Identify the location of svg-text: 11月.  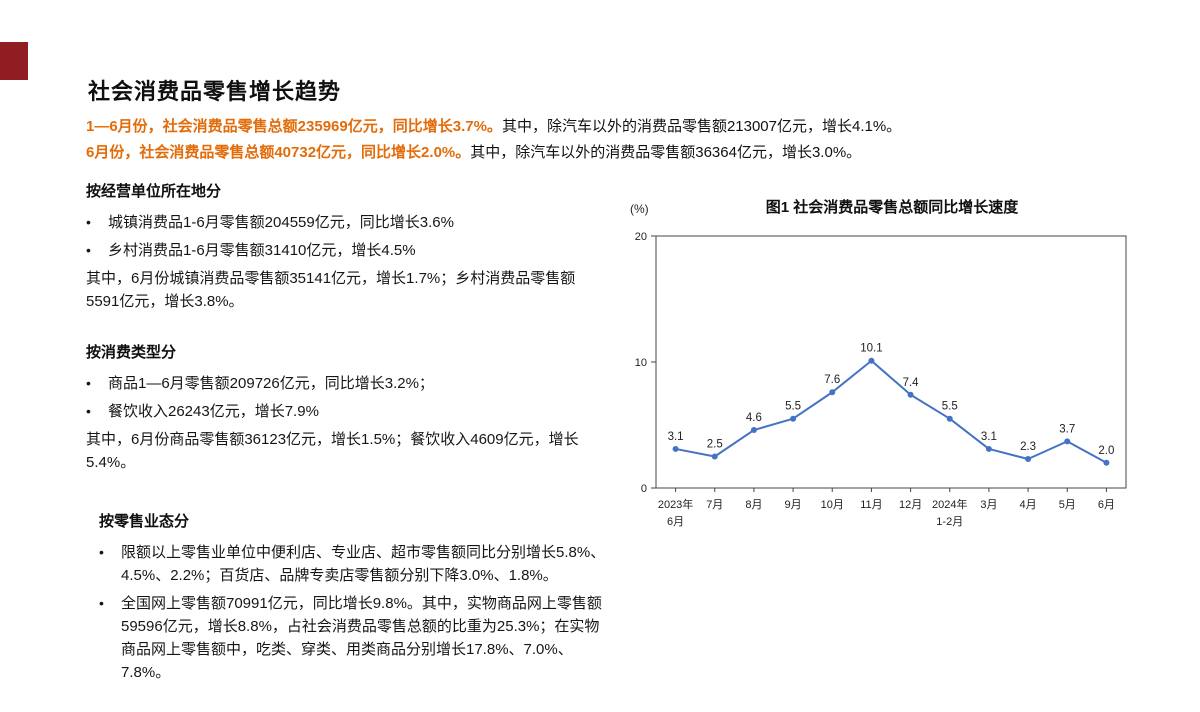
(871, 505).